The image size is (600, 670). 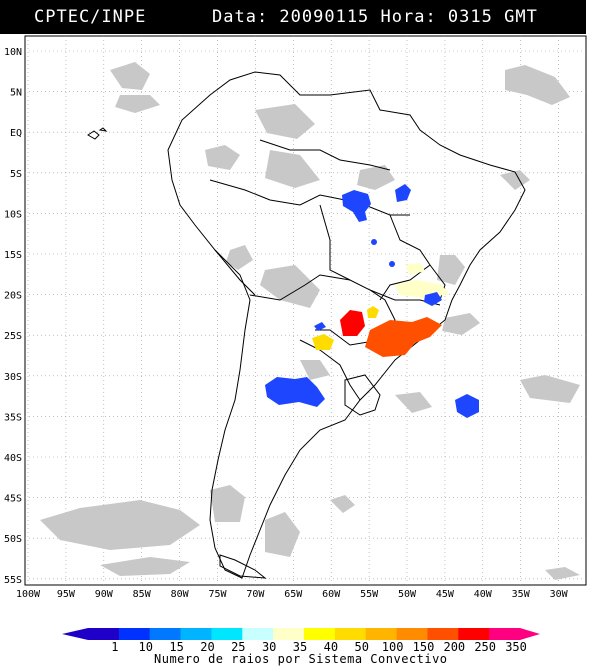 What do you see at coordinates (369, 594) in the screenshot?
I see `lon-label: 55W` at bounding box center [369, 594].